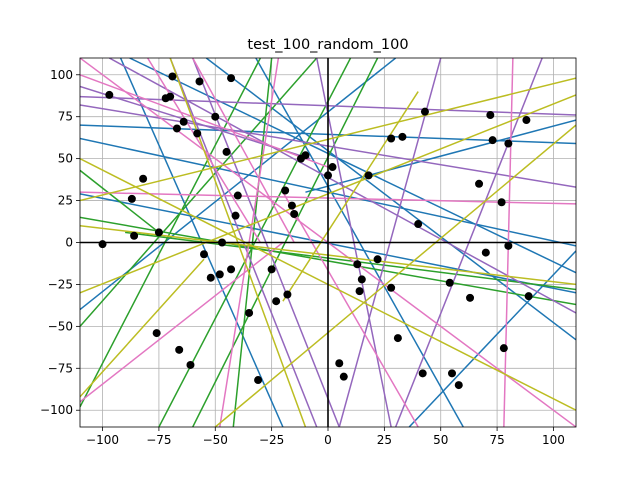 The height and width of the screenshot is (480, 640). I want to click on x-tick-label: −25, so click(271, 440).